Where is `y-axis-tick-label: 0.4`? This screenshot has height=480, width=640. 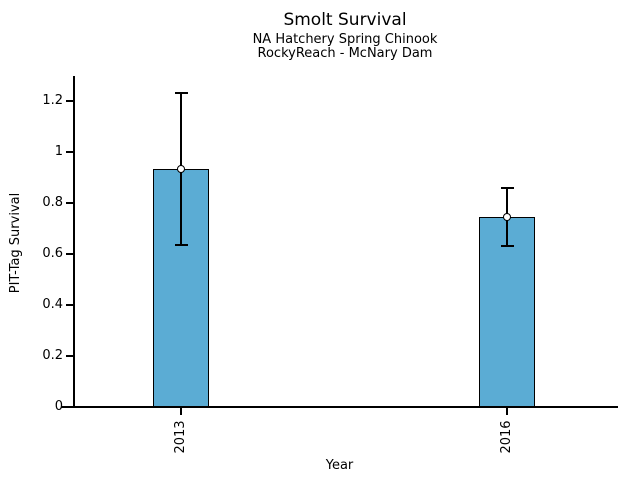
y-axis-tick-label: 0.4 is located at coordinates (52, 304).